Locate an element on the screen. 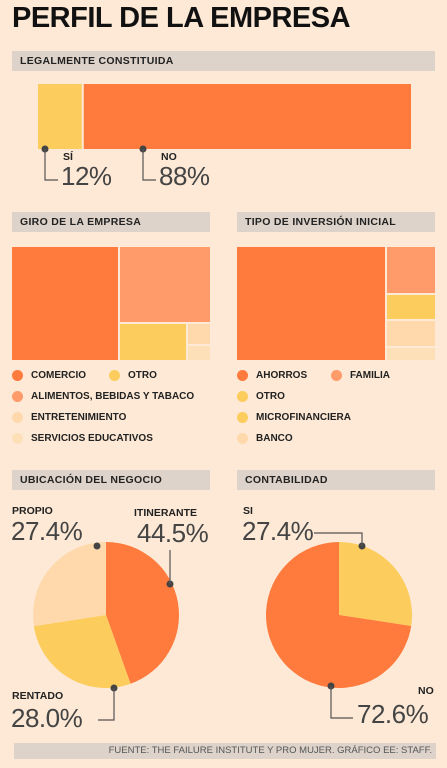 This screenshot has width=447, height=768. pie-slice-no is located at coordinates (339, 615).